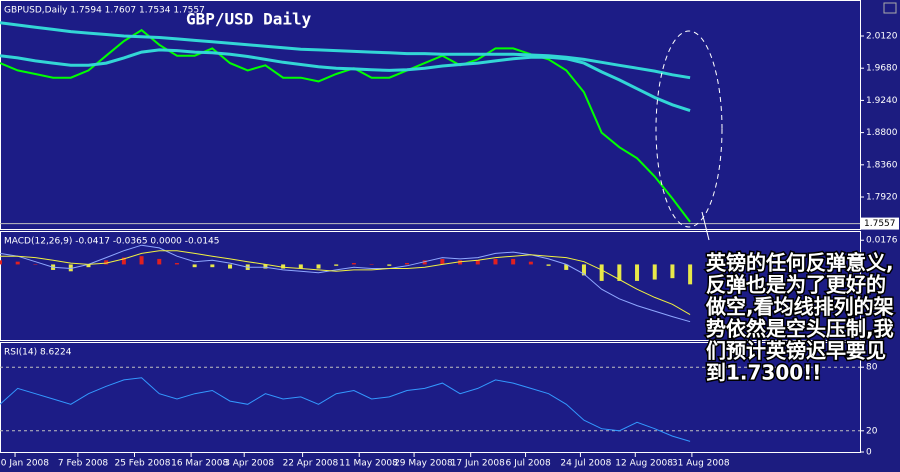 Image resolution: width=900 pixels, height=472 pixels. I want to click on x-tick-label: 20 Jan 2008, so click(24, 464).